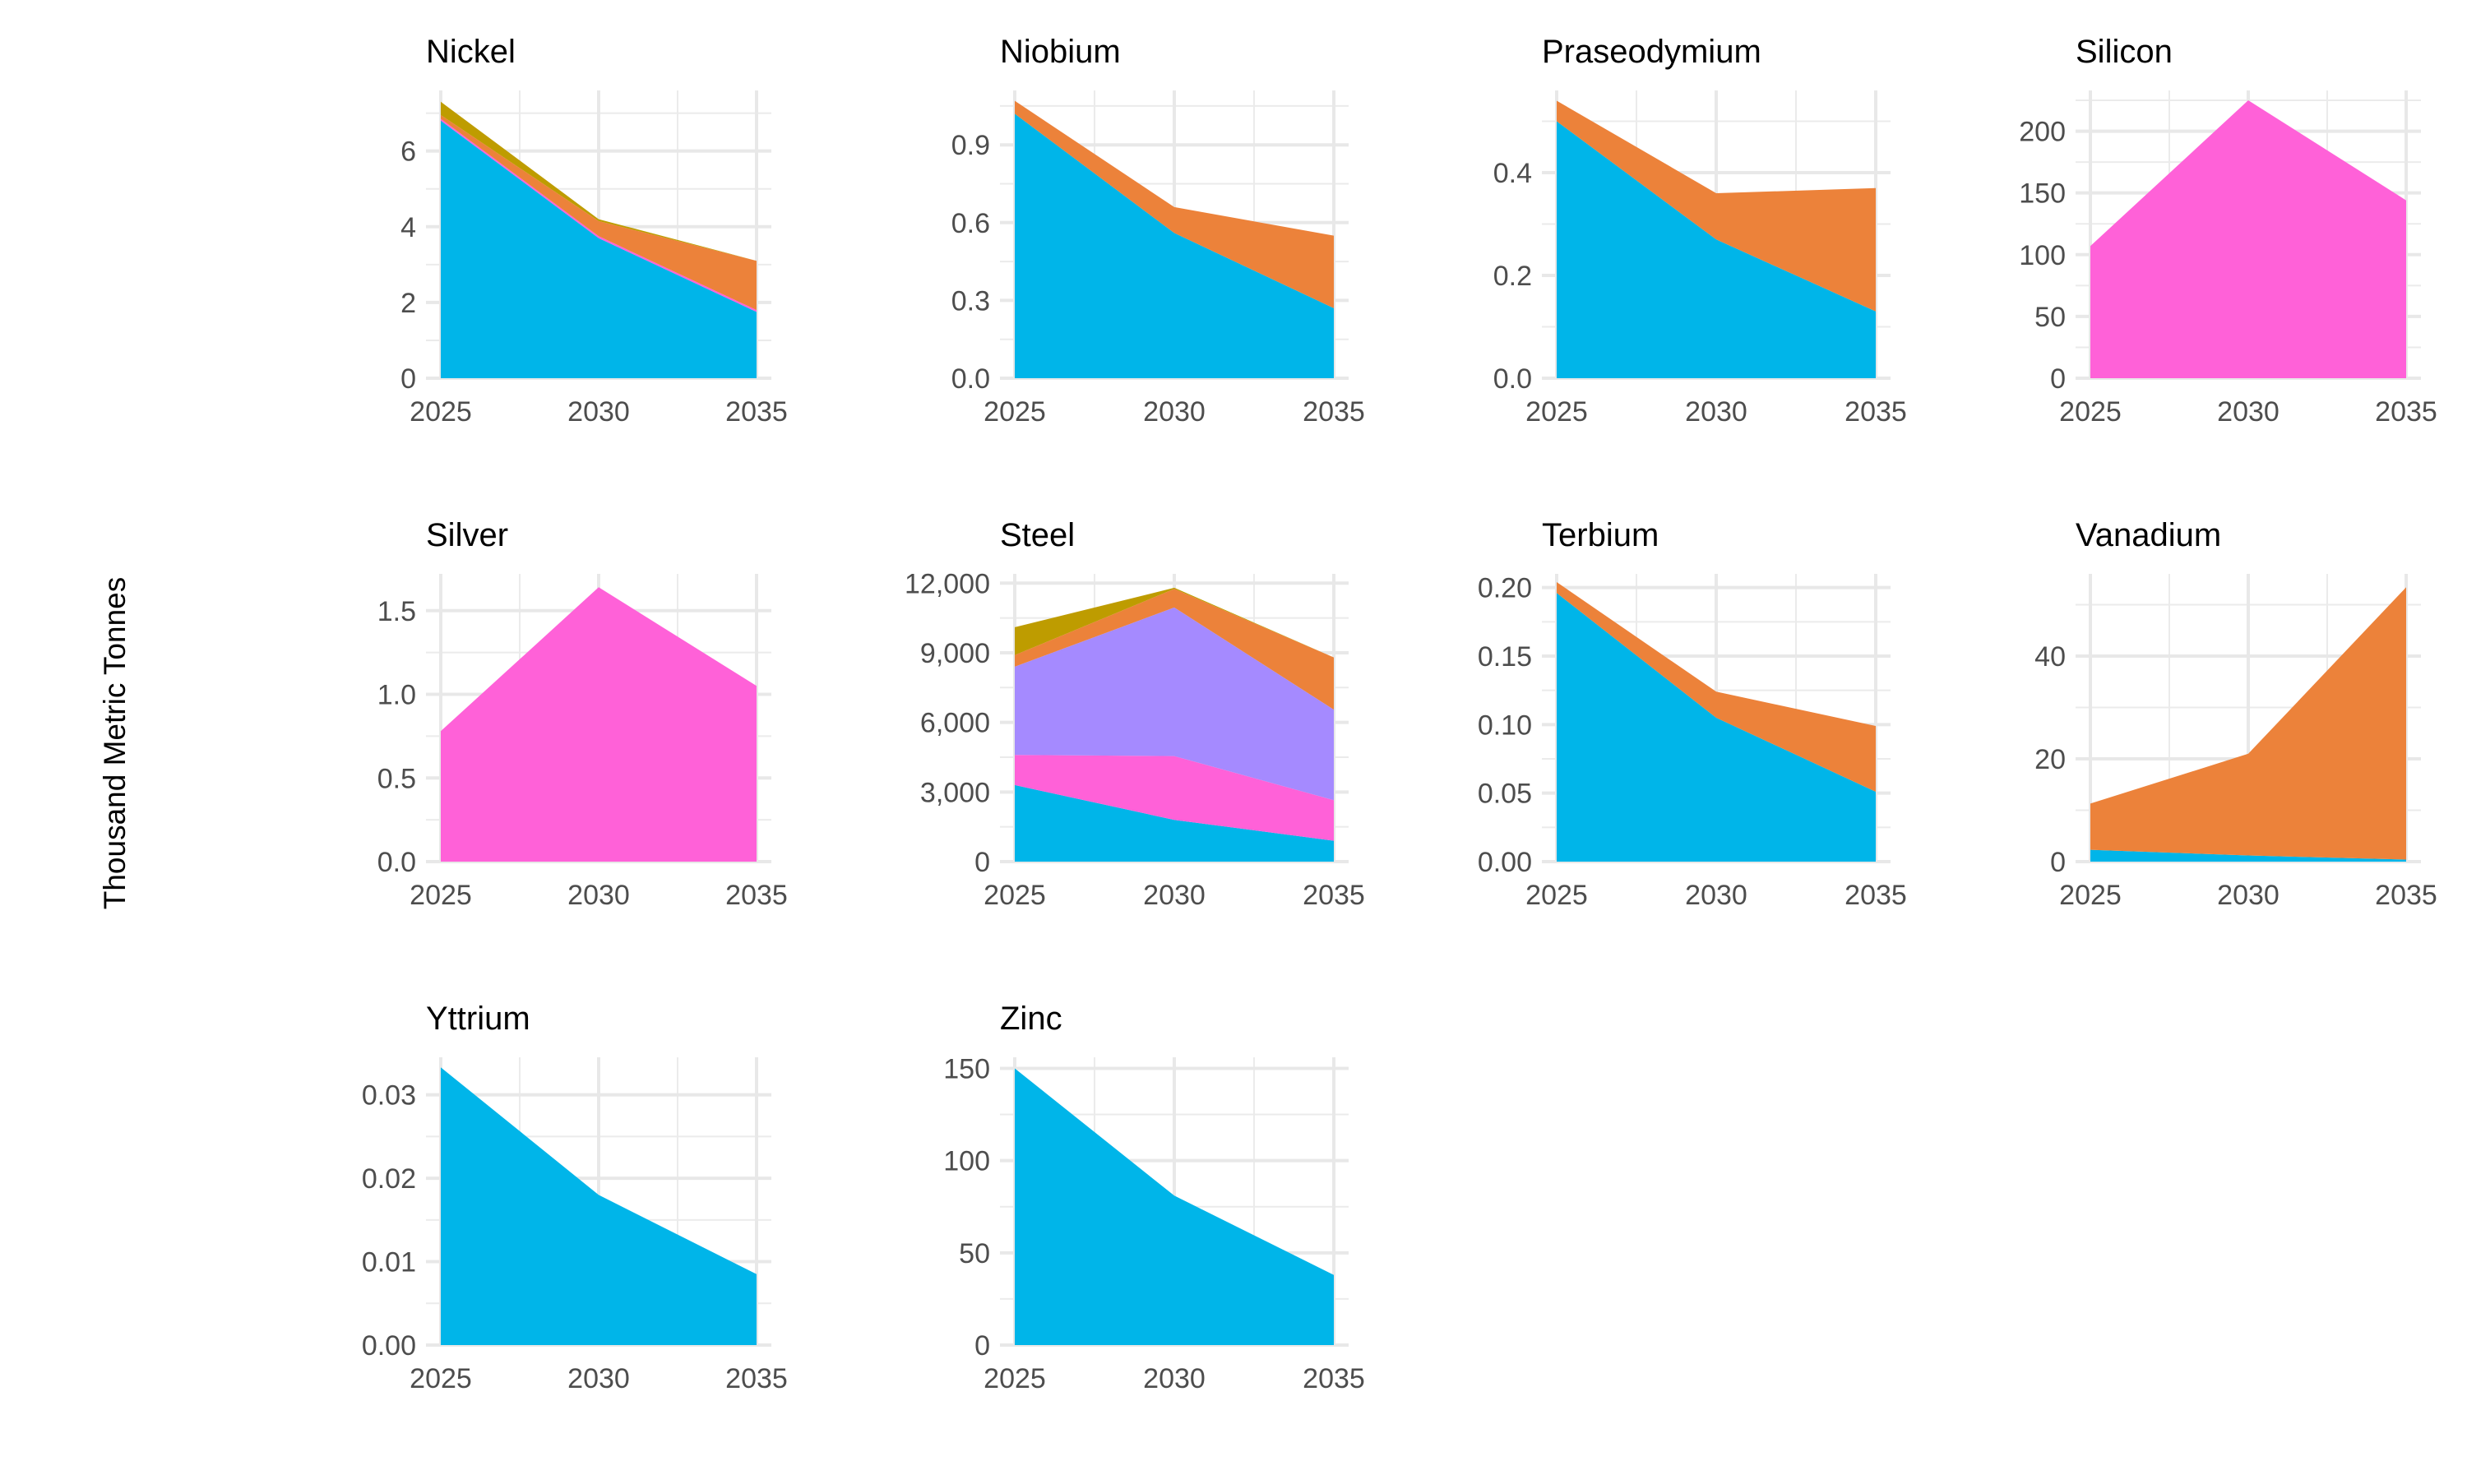  What do you see at coordinates (955, 653) in the screenshot?
I see `y-tick-label: 9,000` at bounding box center [955, 653].